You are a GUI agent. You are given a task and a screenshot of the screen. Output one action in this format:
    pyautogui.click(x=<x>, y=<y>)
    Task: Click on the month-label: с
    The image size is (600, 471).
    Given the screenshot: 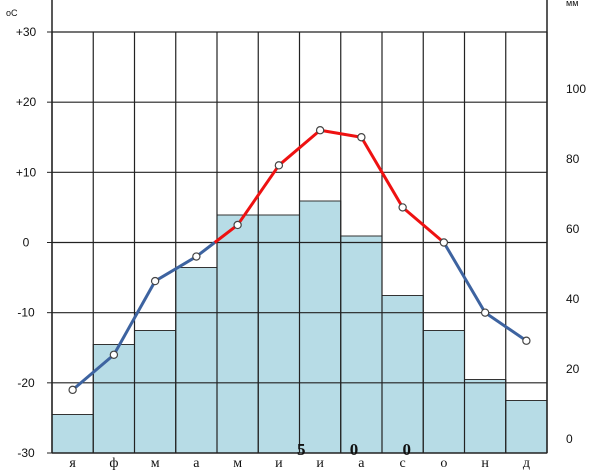 What is the action you would take?
    pyautogui.click(x=403, y=463)
    